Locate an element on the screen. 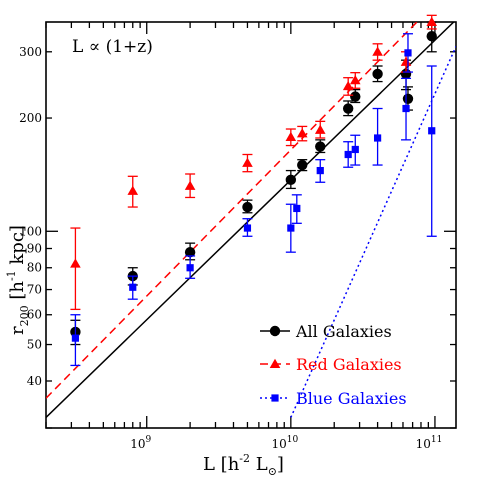 This screenshot has width=480, height=480. y-tick-label: 80 is located at coordinates (34, 268).